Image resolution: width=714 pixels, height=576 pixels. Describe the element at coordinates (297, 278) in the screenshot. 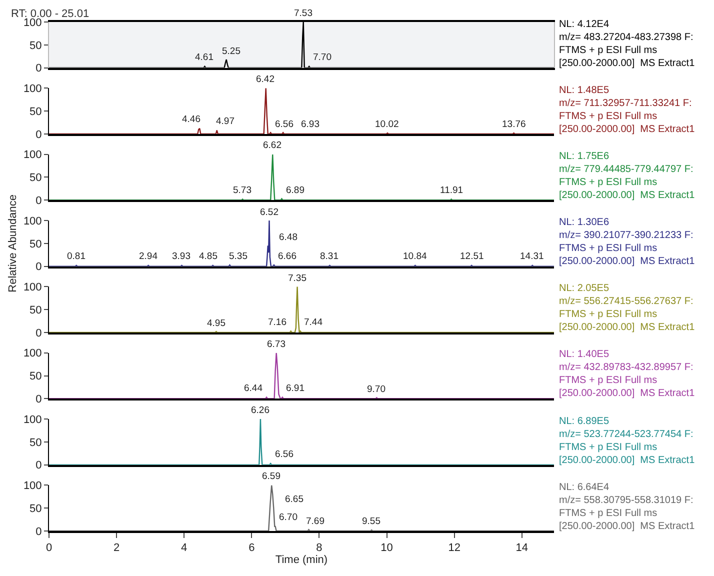

I see `annotation: 7.35` at that location.